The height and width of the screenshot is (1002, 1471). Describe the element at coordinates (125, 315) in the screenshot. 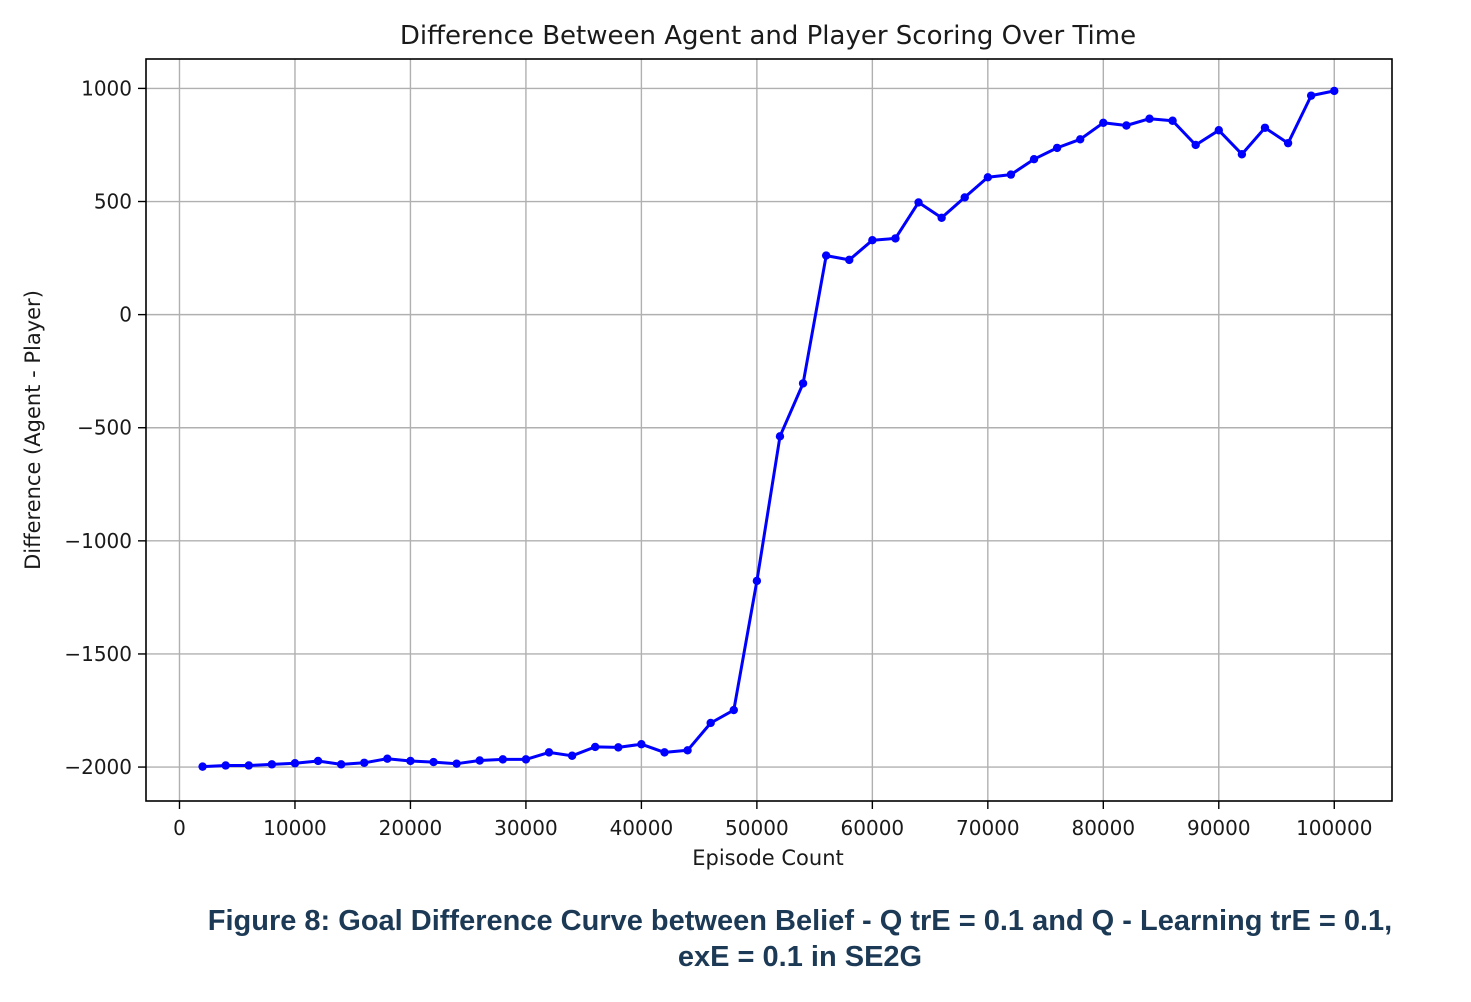

I see `y-tick-label: 0` at that location.